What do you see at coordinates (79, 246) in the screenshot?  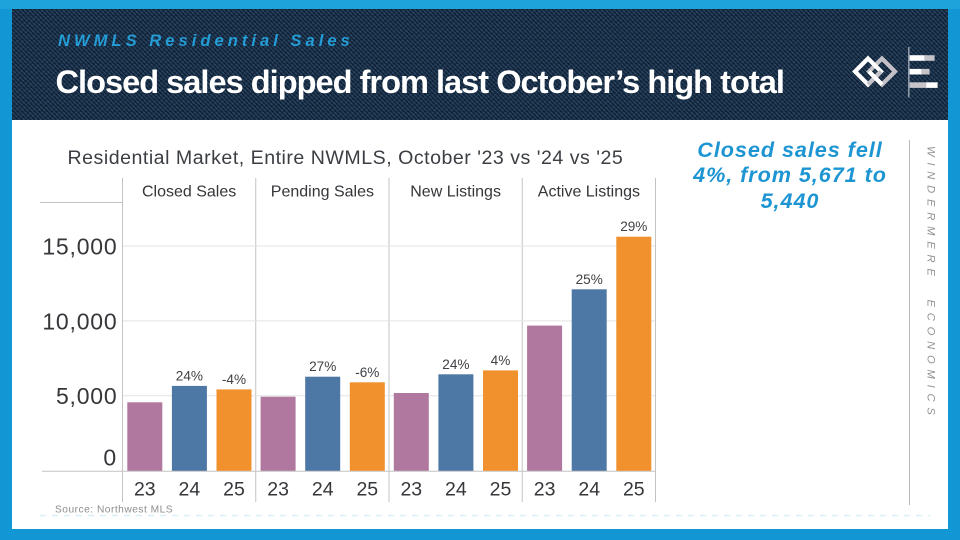 I see `svg-text: 15,000` at bounding box center [79, 246].